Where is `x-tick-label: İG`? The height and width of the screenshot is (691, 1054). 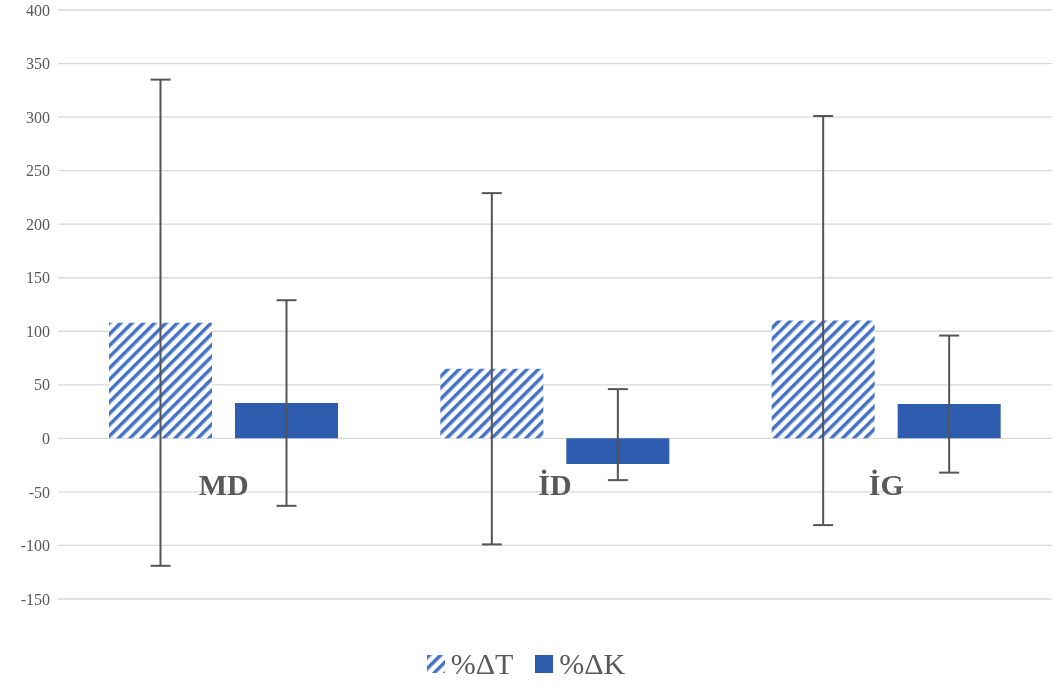
x-tick-label: İG is located at coordinates (886, 484).